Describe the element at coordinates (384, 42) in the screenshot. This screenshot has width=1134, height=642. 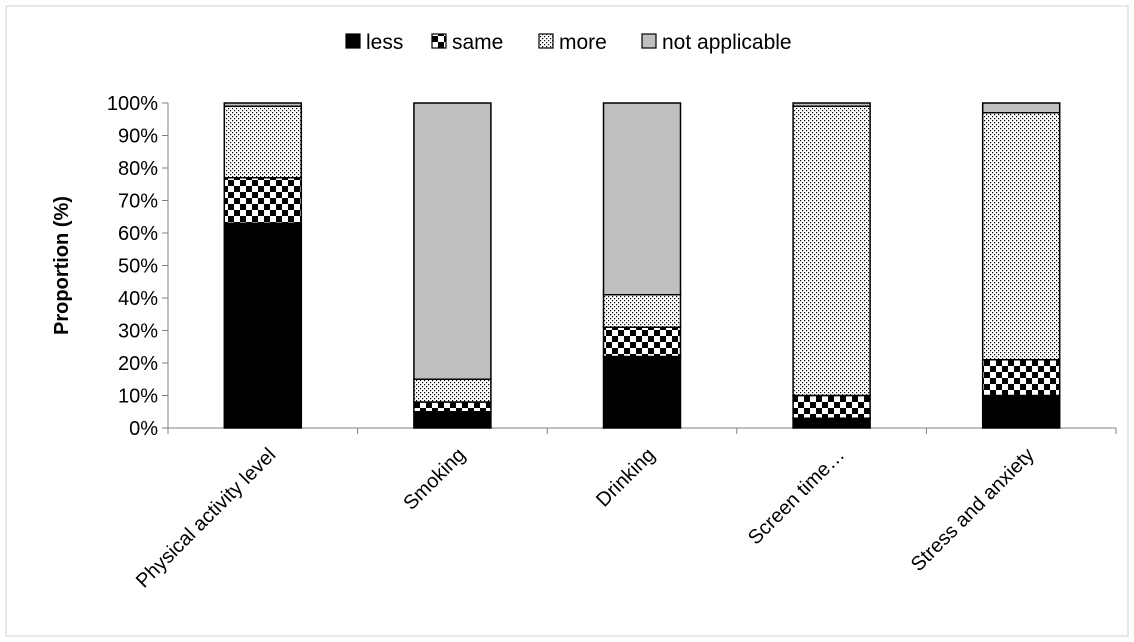
I see `legend-label: less` at that location.